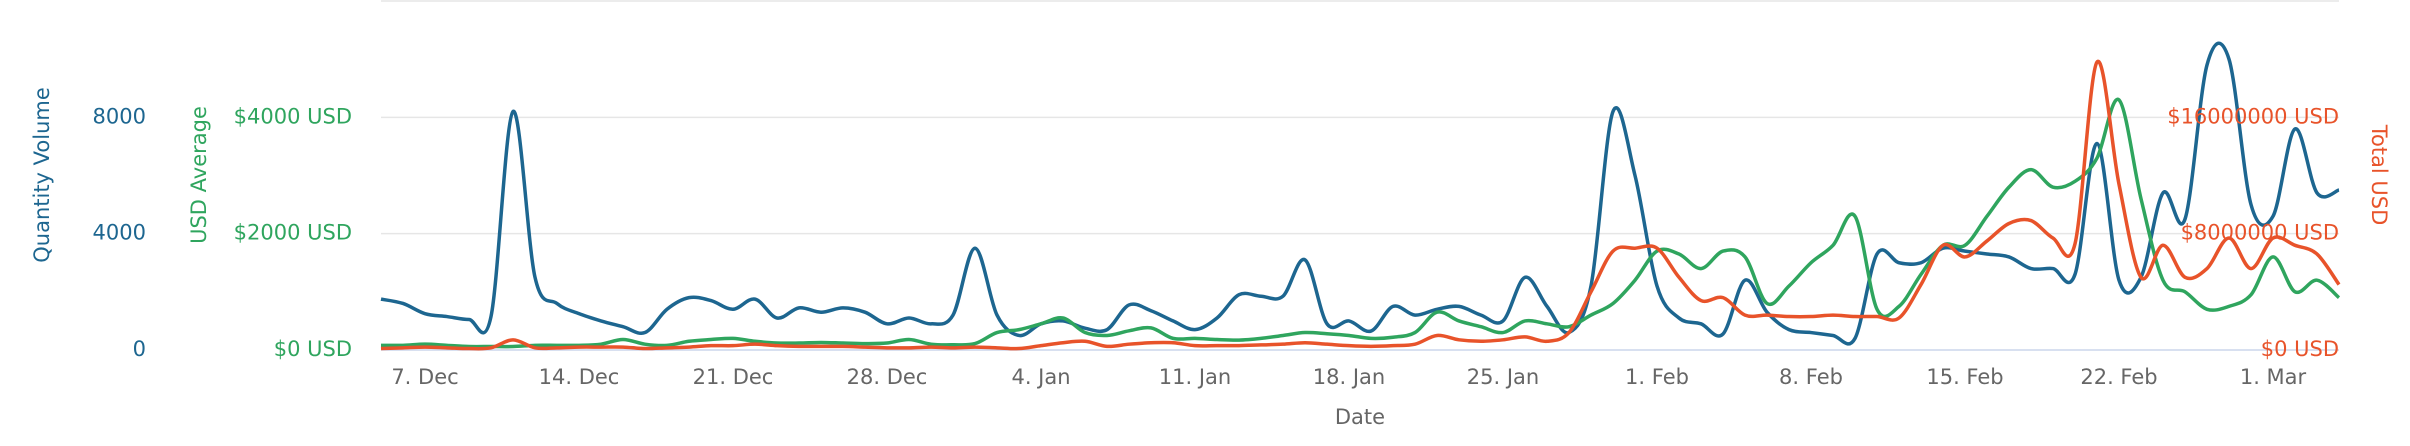 The height and width of the screenshot is (446, 2410). I want to click on y3-axis-title: Total USD, so click(2379, 175).